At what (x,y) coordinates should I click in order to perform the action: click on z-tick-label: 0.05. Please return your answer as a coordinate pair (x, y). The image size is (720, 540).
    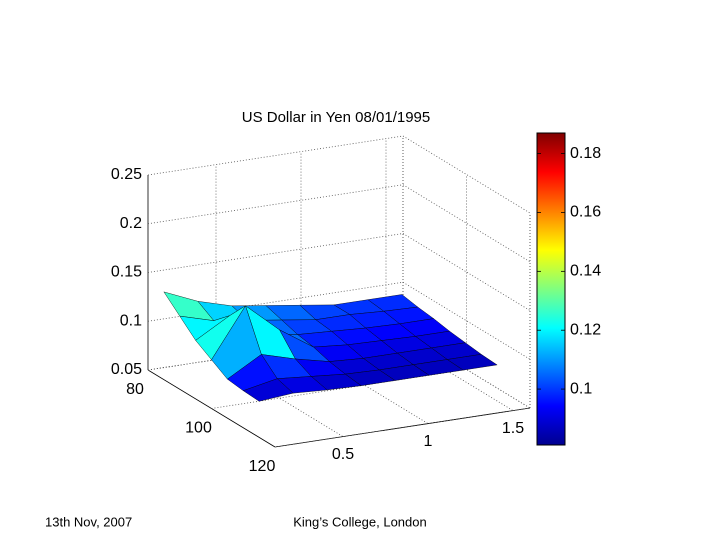
    Looking at the image, I should click on (126, 369).